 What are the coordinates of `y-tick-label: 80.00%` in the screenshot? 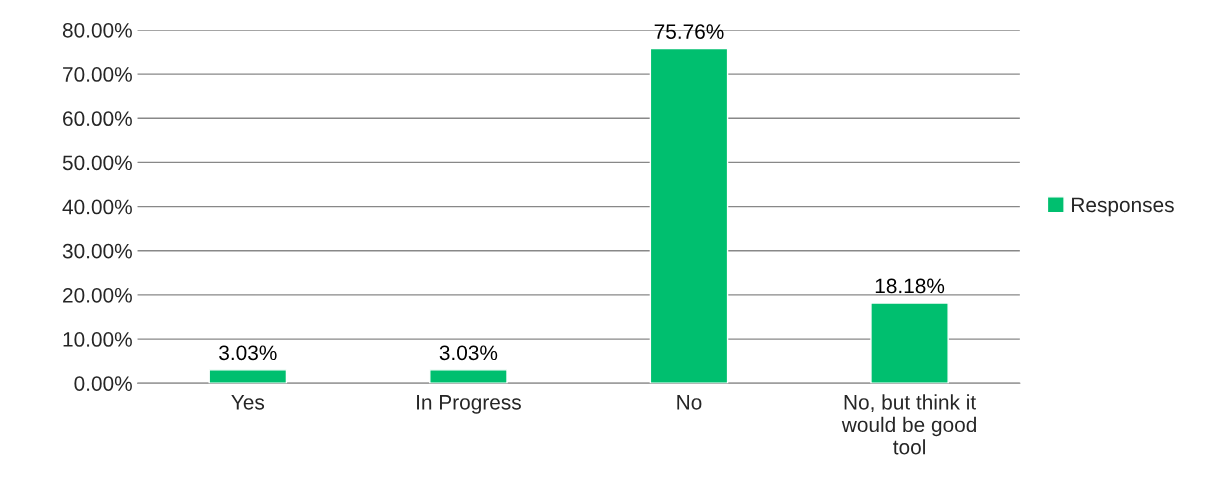 It's located at (97, 30).